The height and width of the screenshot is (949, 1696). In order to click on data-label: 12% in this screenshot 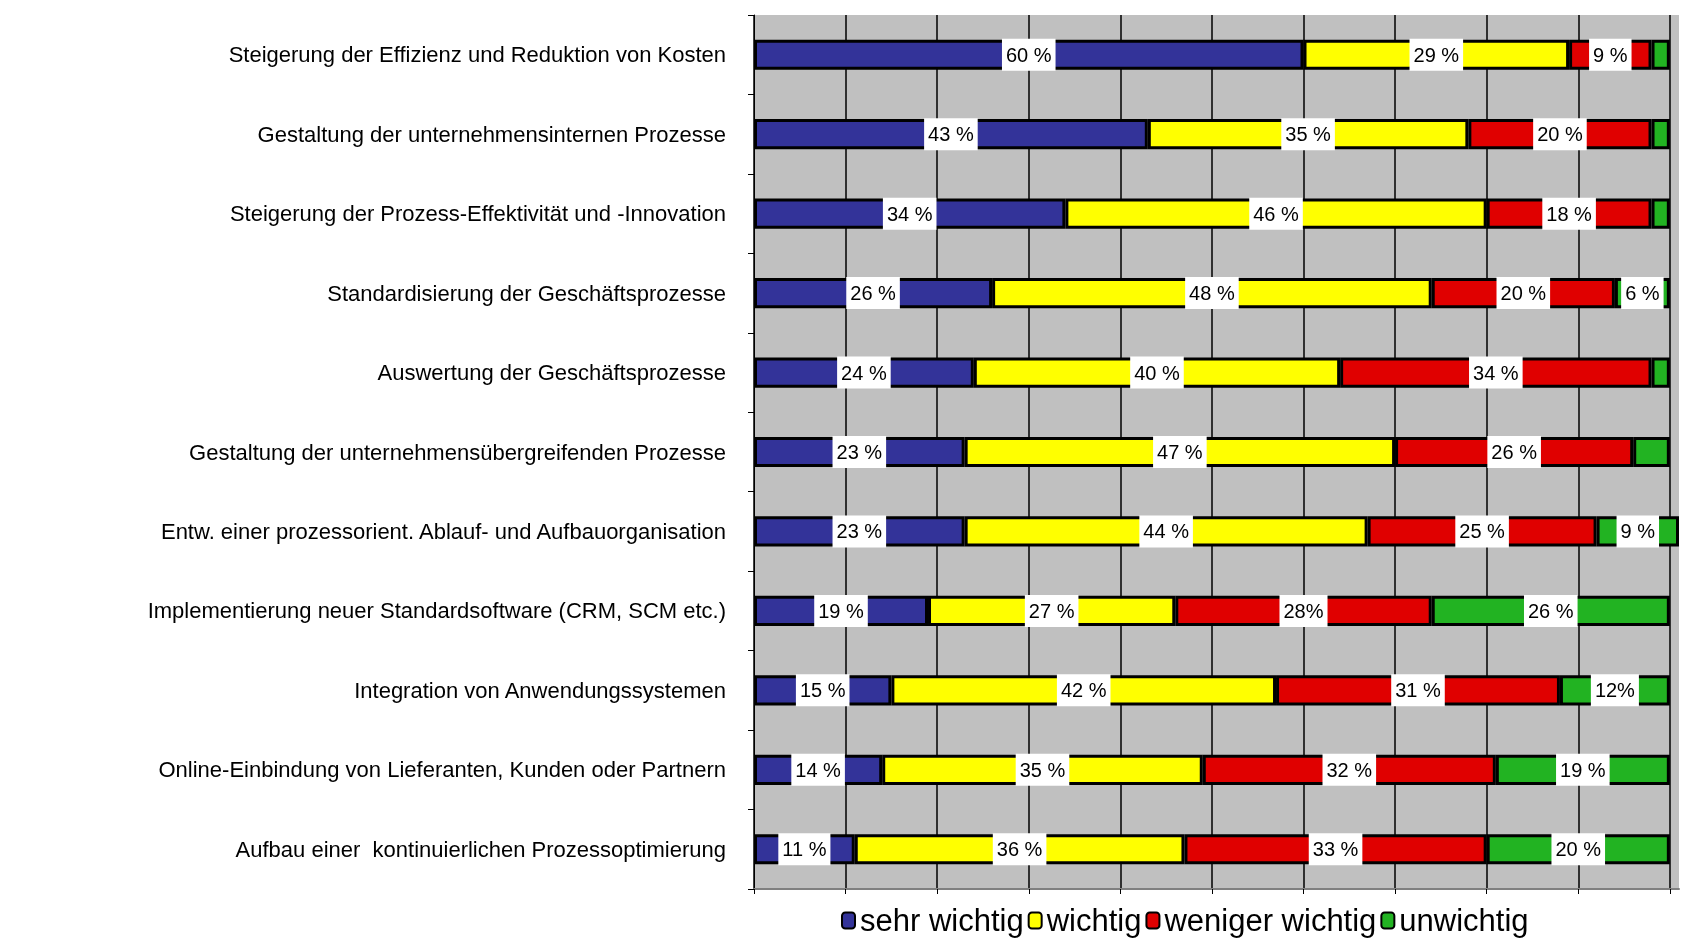, I will do `click(1615, 690)`.